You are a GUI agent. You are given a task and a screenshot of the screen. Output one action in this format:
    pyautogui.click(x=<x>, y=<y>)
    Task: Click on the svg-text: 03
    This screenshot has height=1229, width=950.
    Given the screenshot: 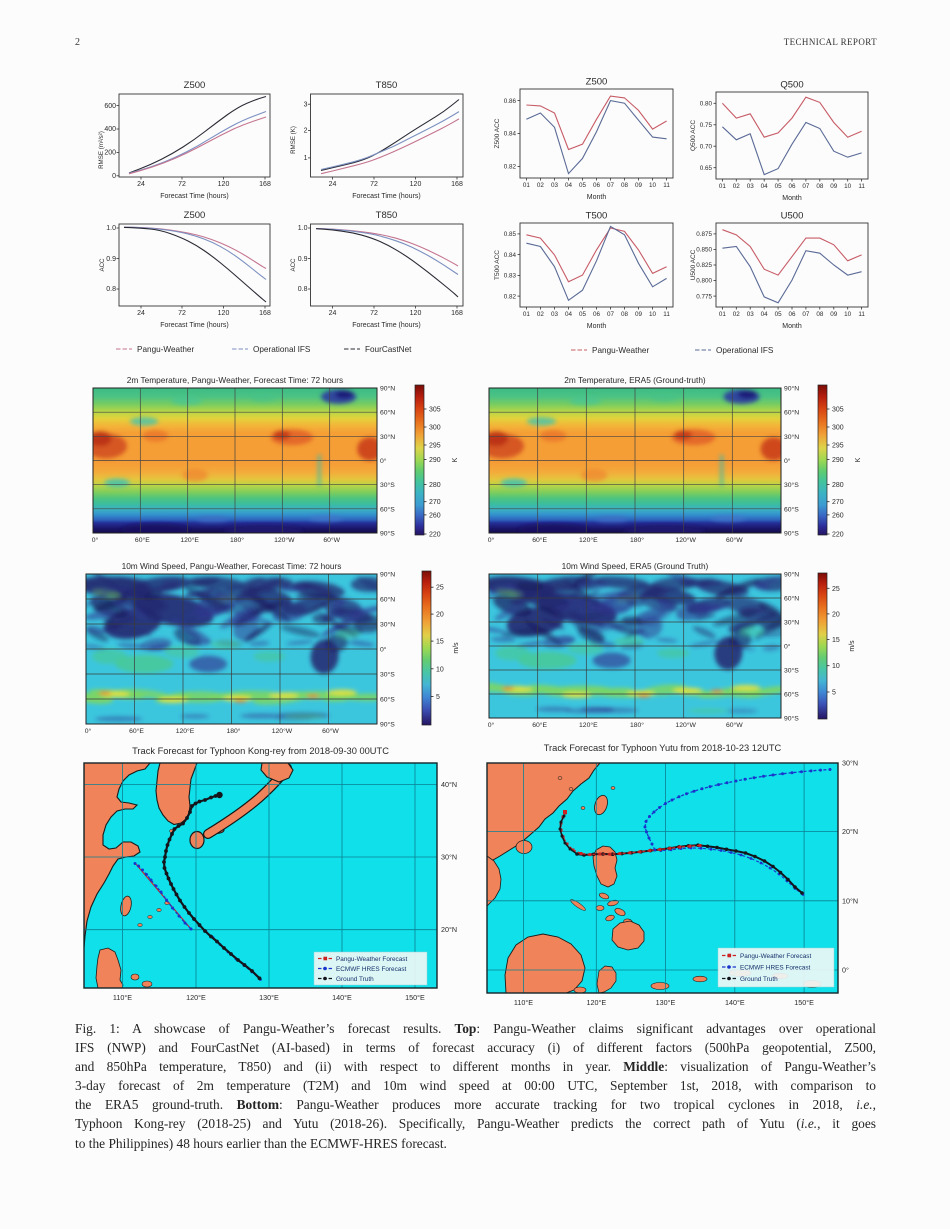 What is the action you would take?
    pyautogui.click(x=751, y=314)
    